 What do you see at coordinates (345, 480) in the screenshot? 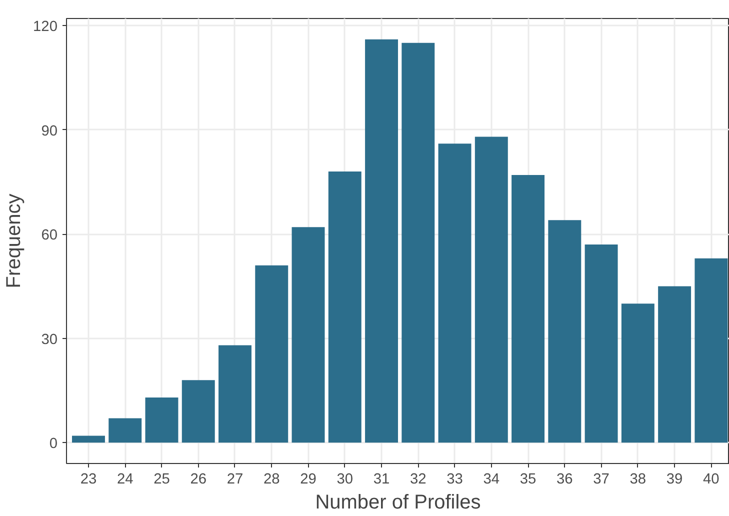
I see `x-tick-label: 30` at bounding box center [345, 480].